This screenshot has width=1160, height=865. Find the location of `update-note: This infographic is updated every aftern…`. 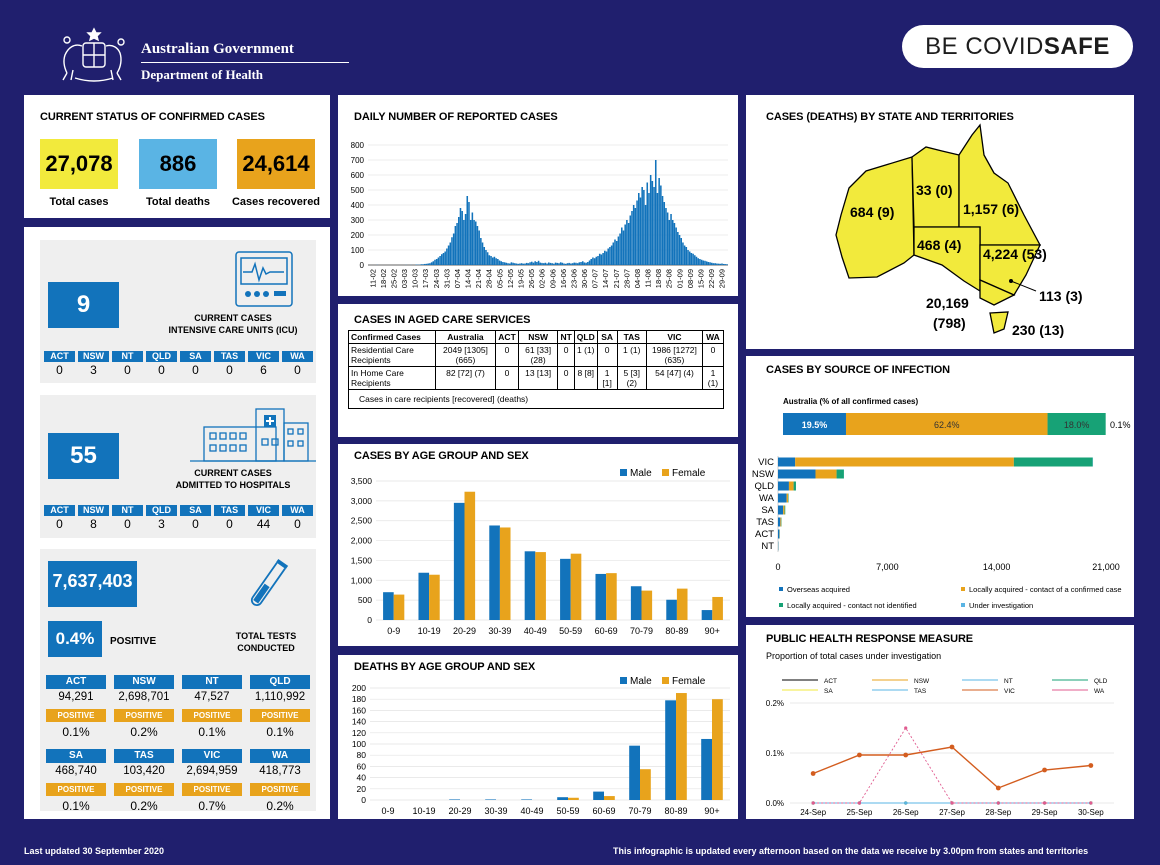

update-note: This infographic is updated every aftern… is located at coordinates (851, 851).